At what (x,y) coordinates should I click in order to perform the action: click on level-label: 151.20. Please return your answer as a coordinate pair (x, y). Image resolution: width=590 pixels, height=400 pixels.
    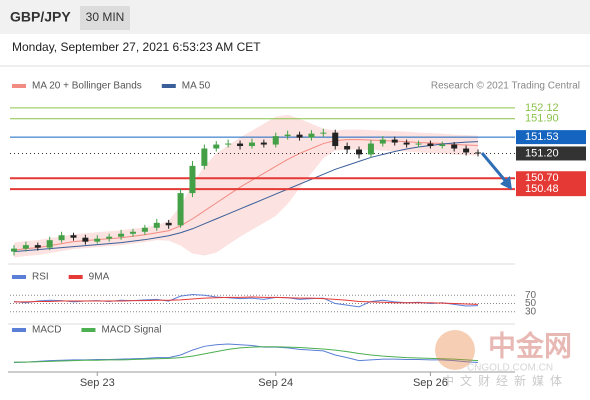
    Looking at the image, I should click on (542, 153).